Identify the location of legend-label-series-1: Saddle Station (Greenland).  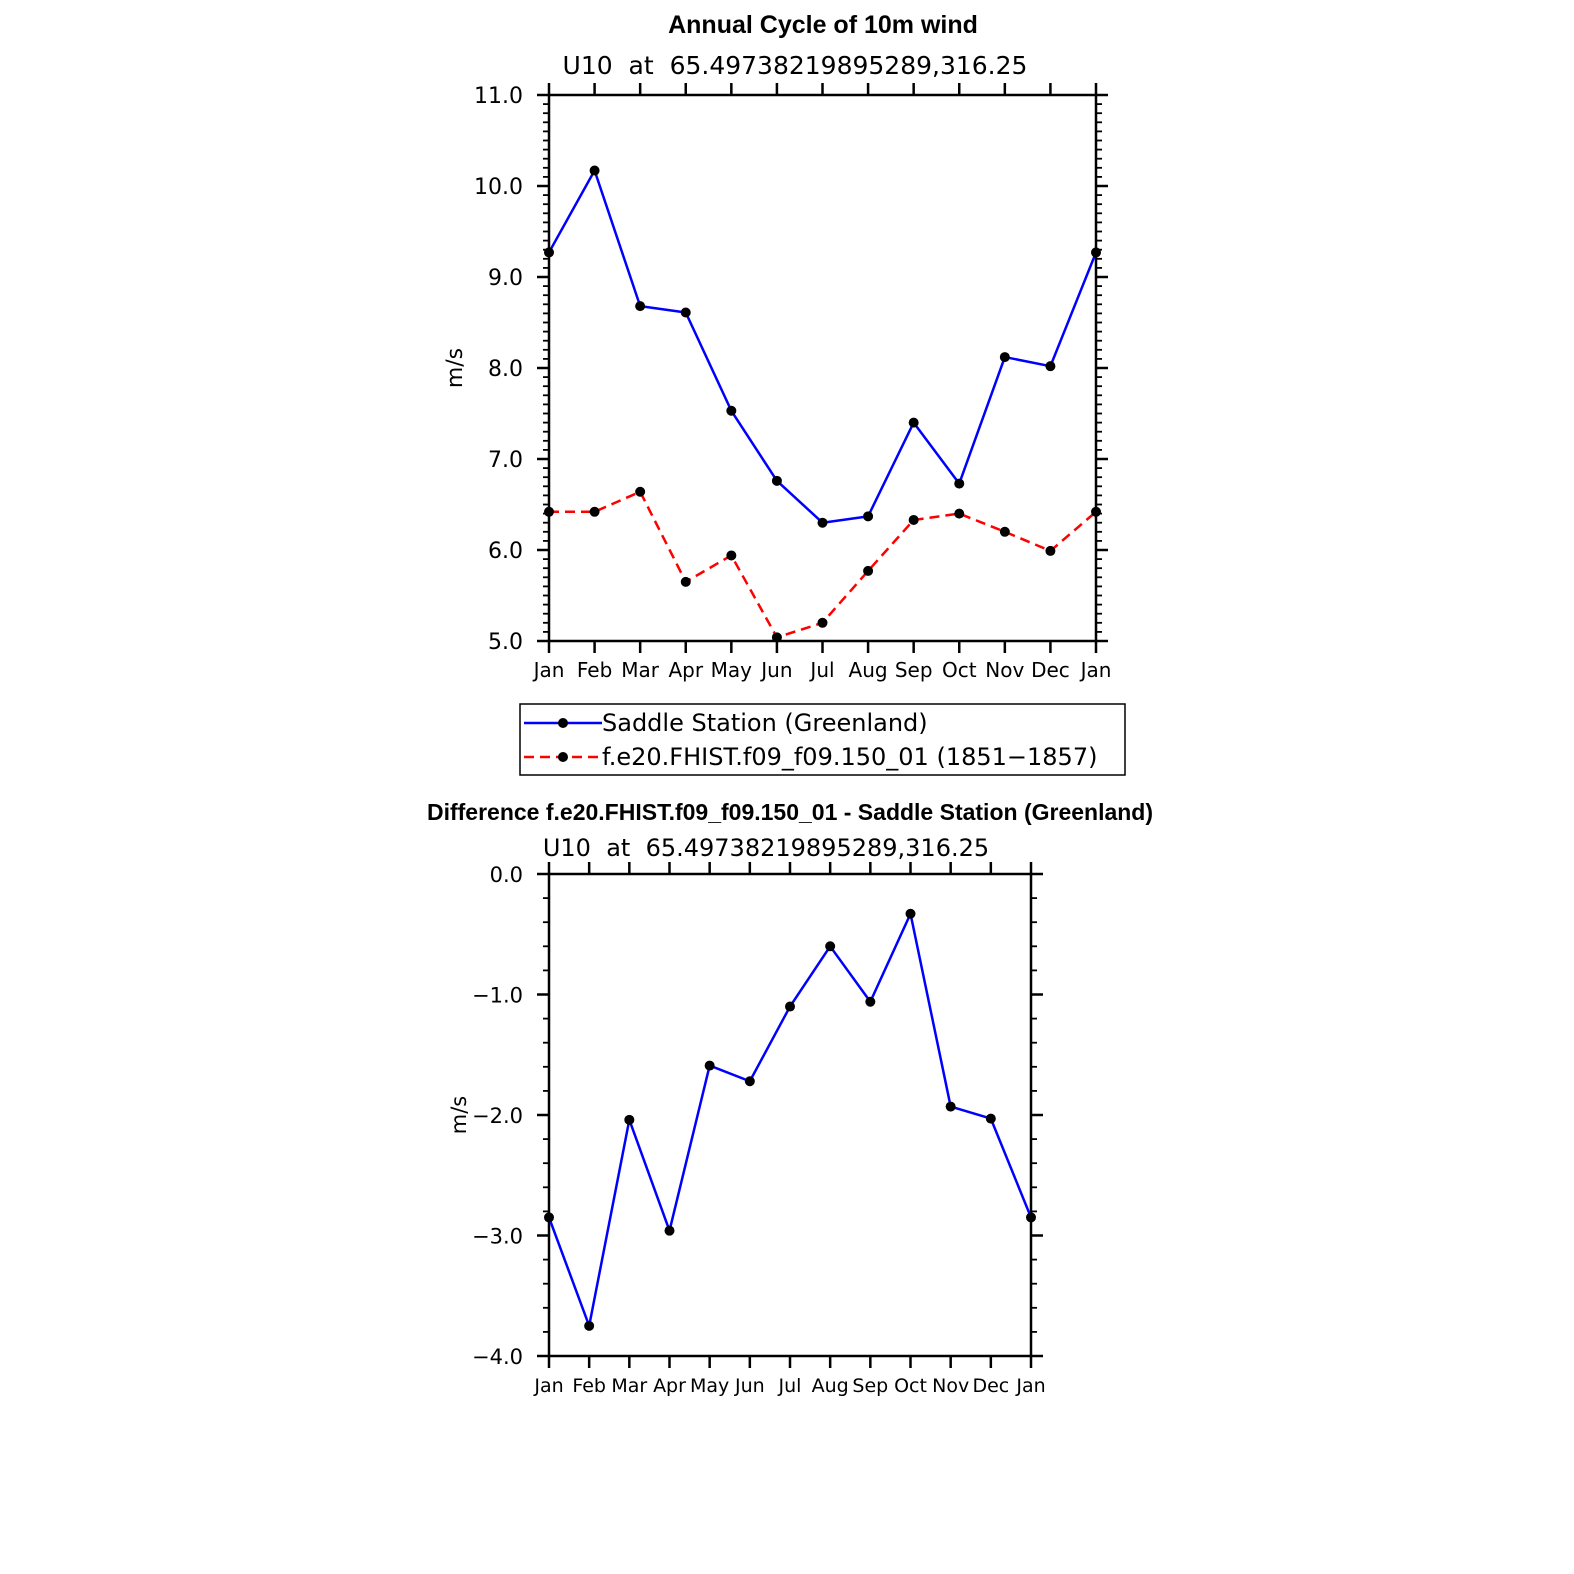
(765, 723).